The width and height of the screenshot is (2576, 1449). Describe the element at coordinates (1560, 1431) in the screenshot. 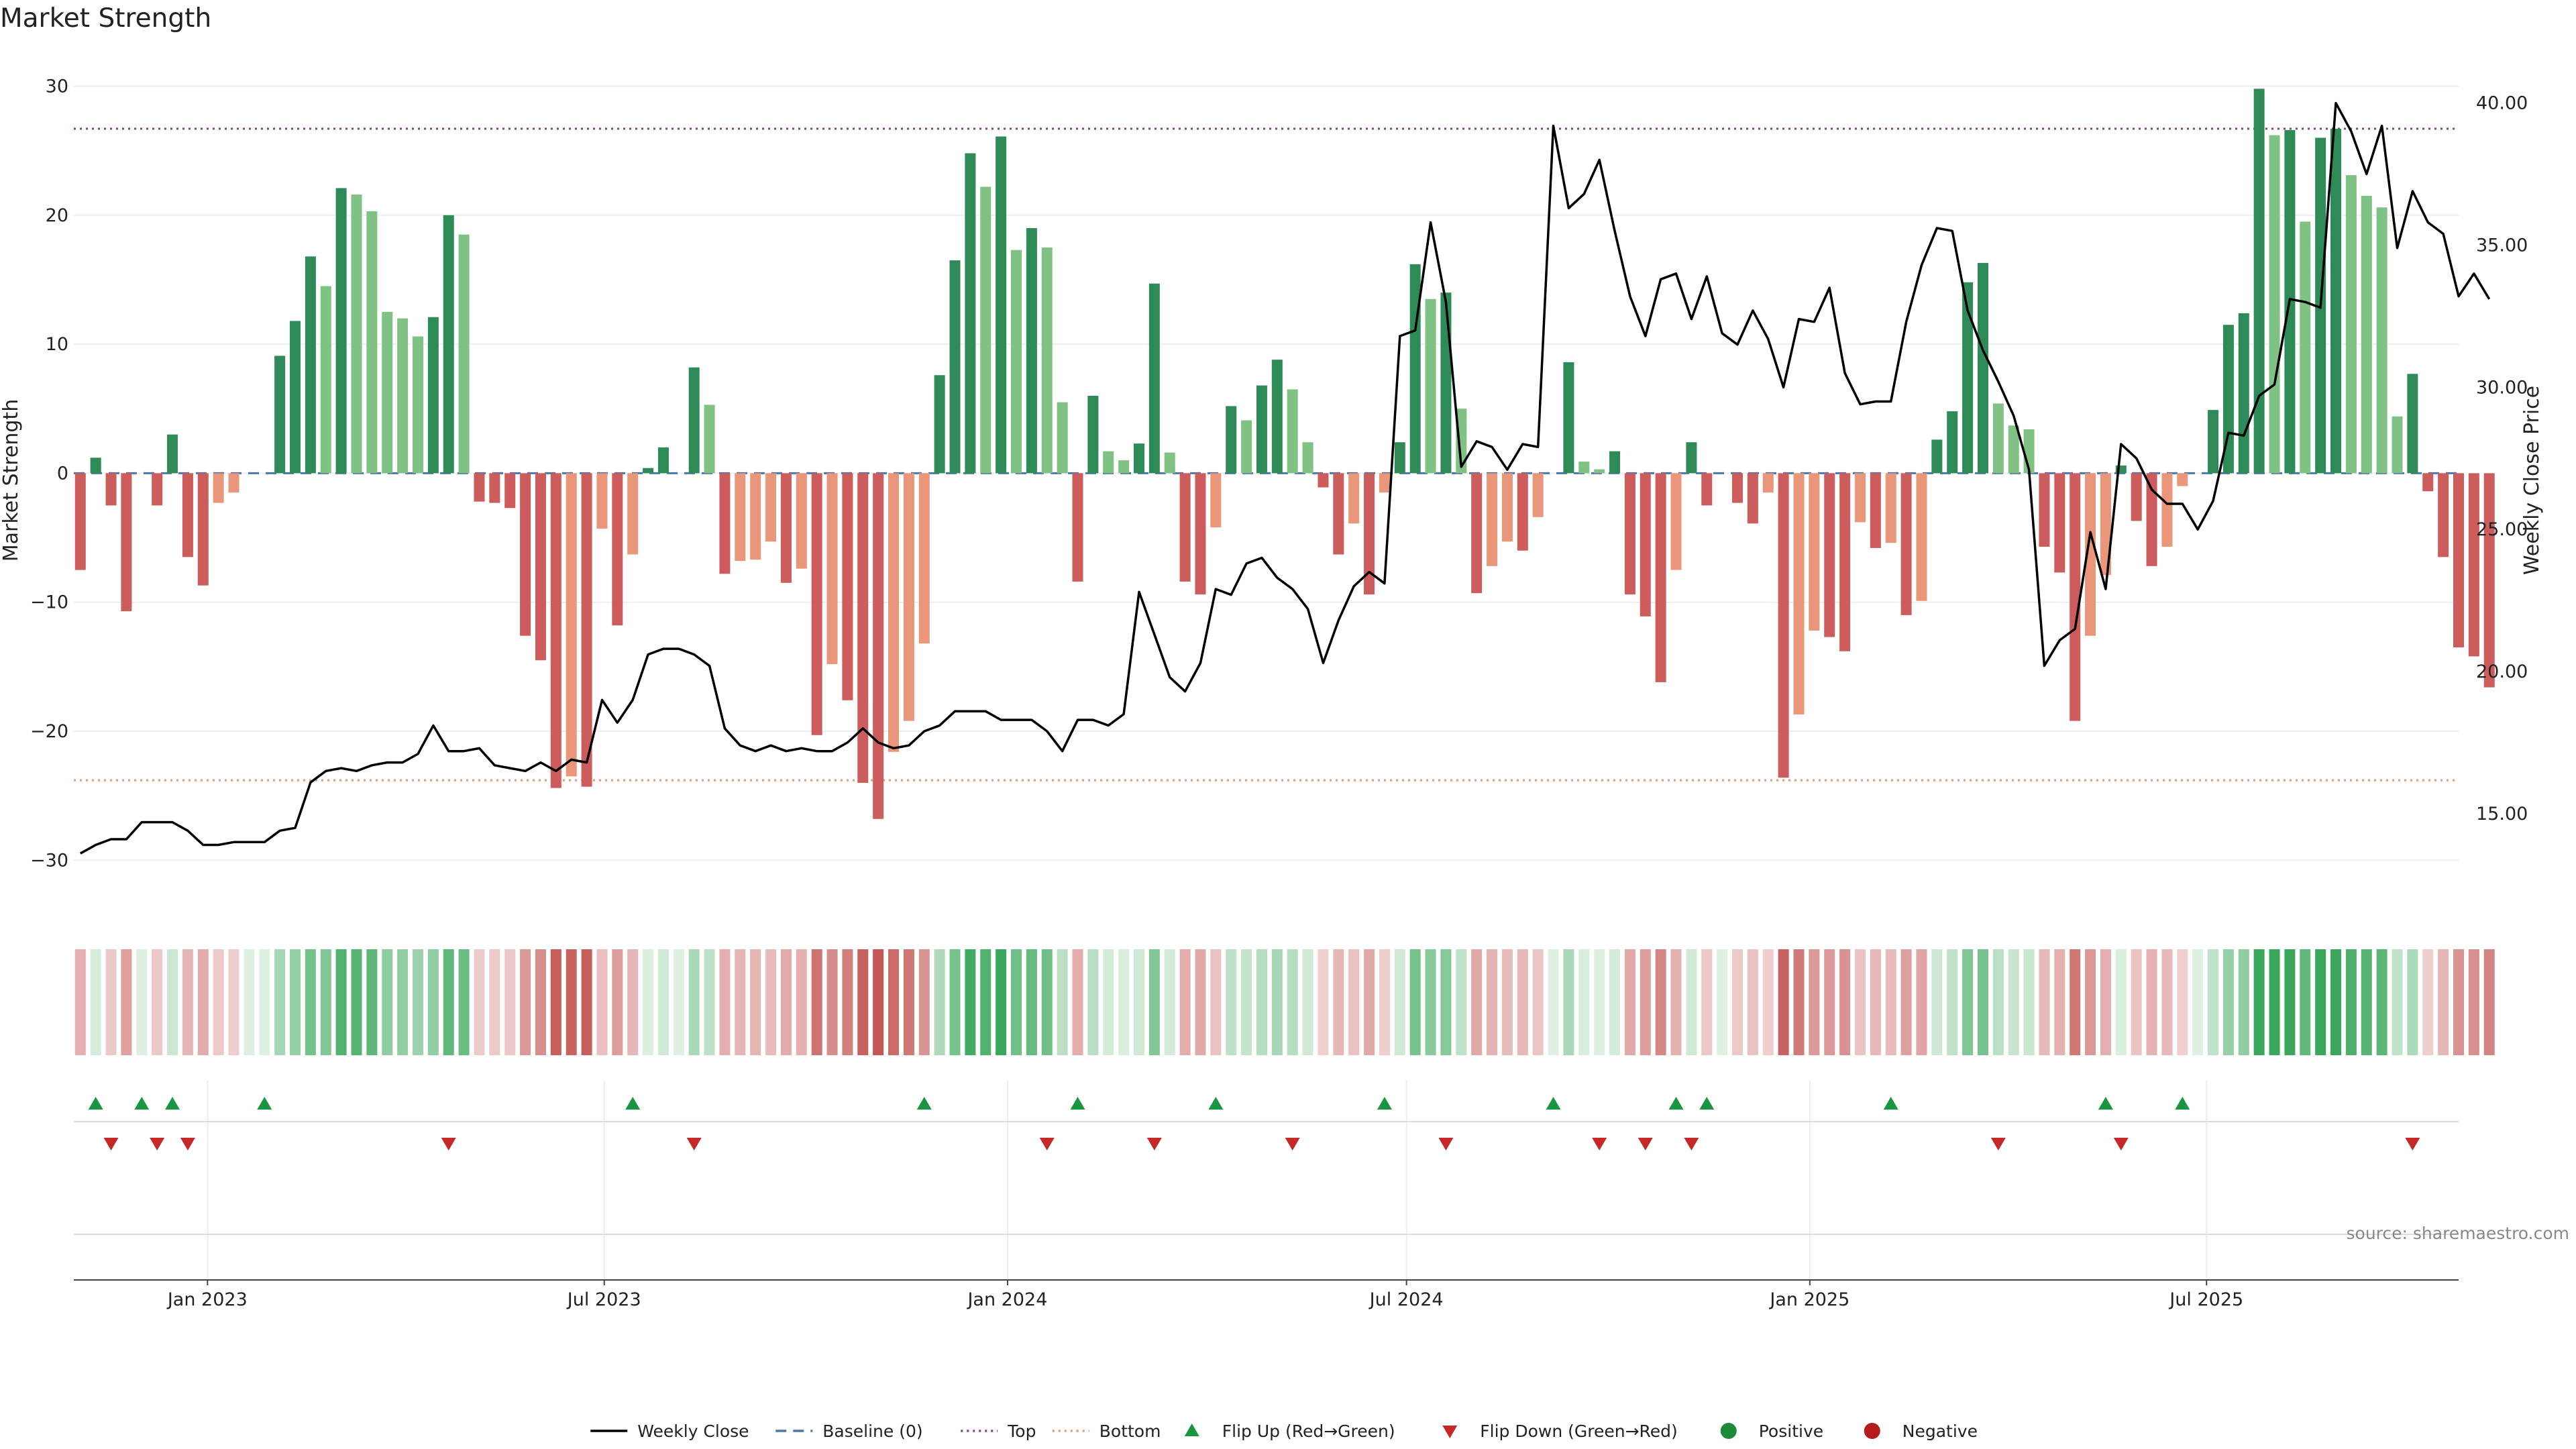

I see `legend-item: Flip Down (Green→Red)` at that location.